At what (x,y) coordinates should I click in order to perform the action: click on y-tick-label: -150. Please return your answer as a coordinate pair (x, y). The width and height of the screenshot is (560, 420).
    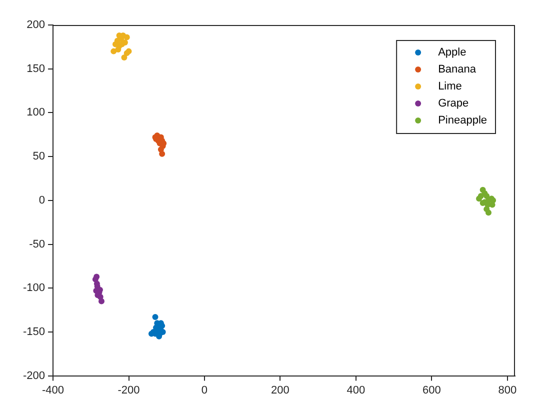
    Looking at the image, I should click on (34, 332).